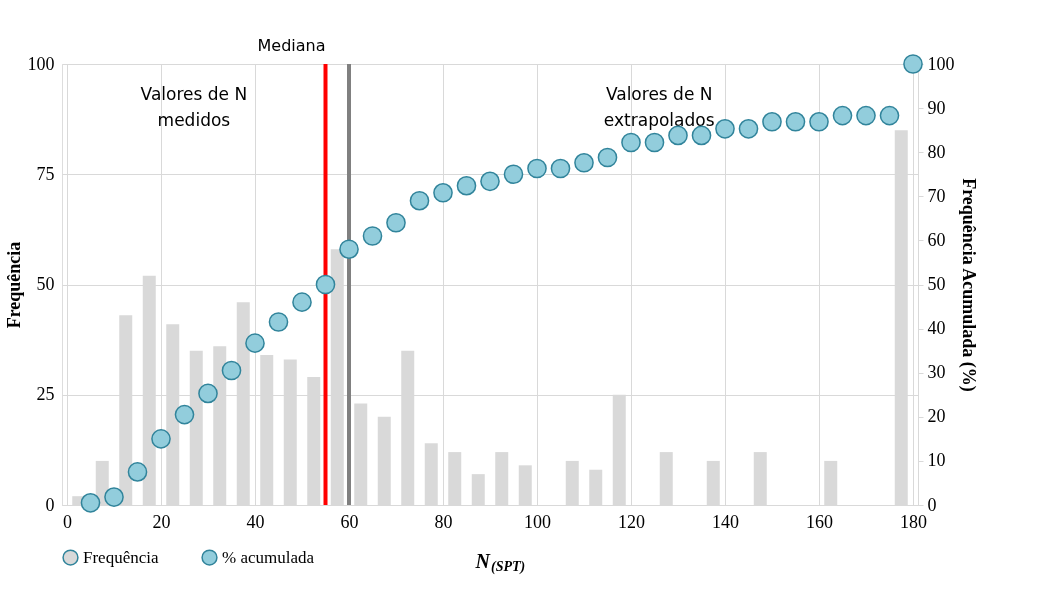 This screenshot has width=1044, height=608. Describe the element at coordinates (968, 285) in the screenshot. I see `y2-axis-title: Frequência Acumulada (%)` at that location.